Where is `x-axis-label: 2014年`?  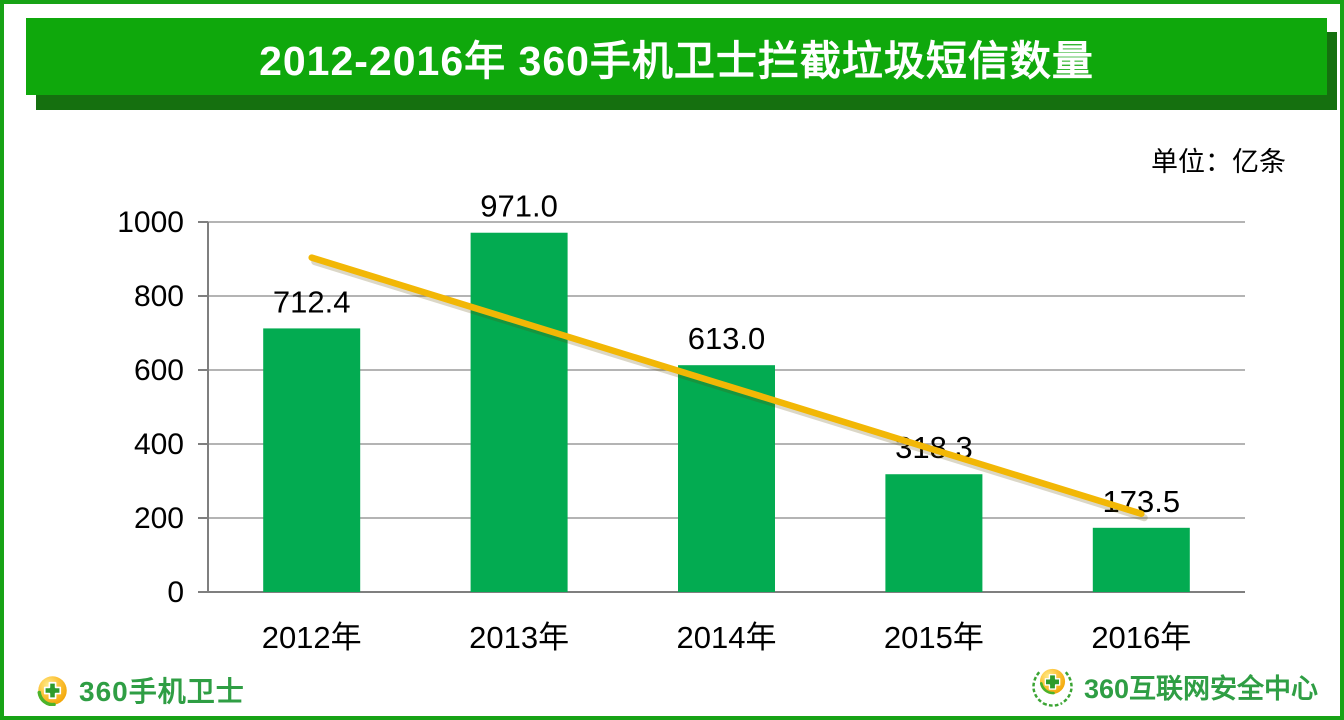
x-axis-label: 2014年 is located at coordinates (727, 637).